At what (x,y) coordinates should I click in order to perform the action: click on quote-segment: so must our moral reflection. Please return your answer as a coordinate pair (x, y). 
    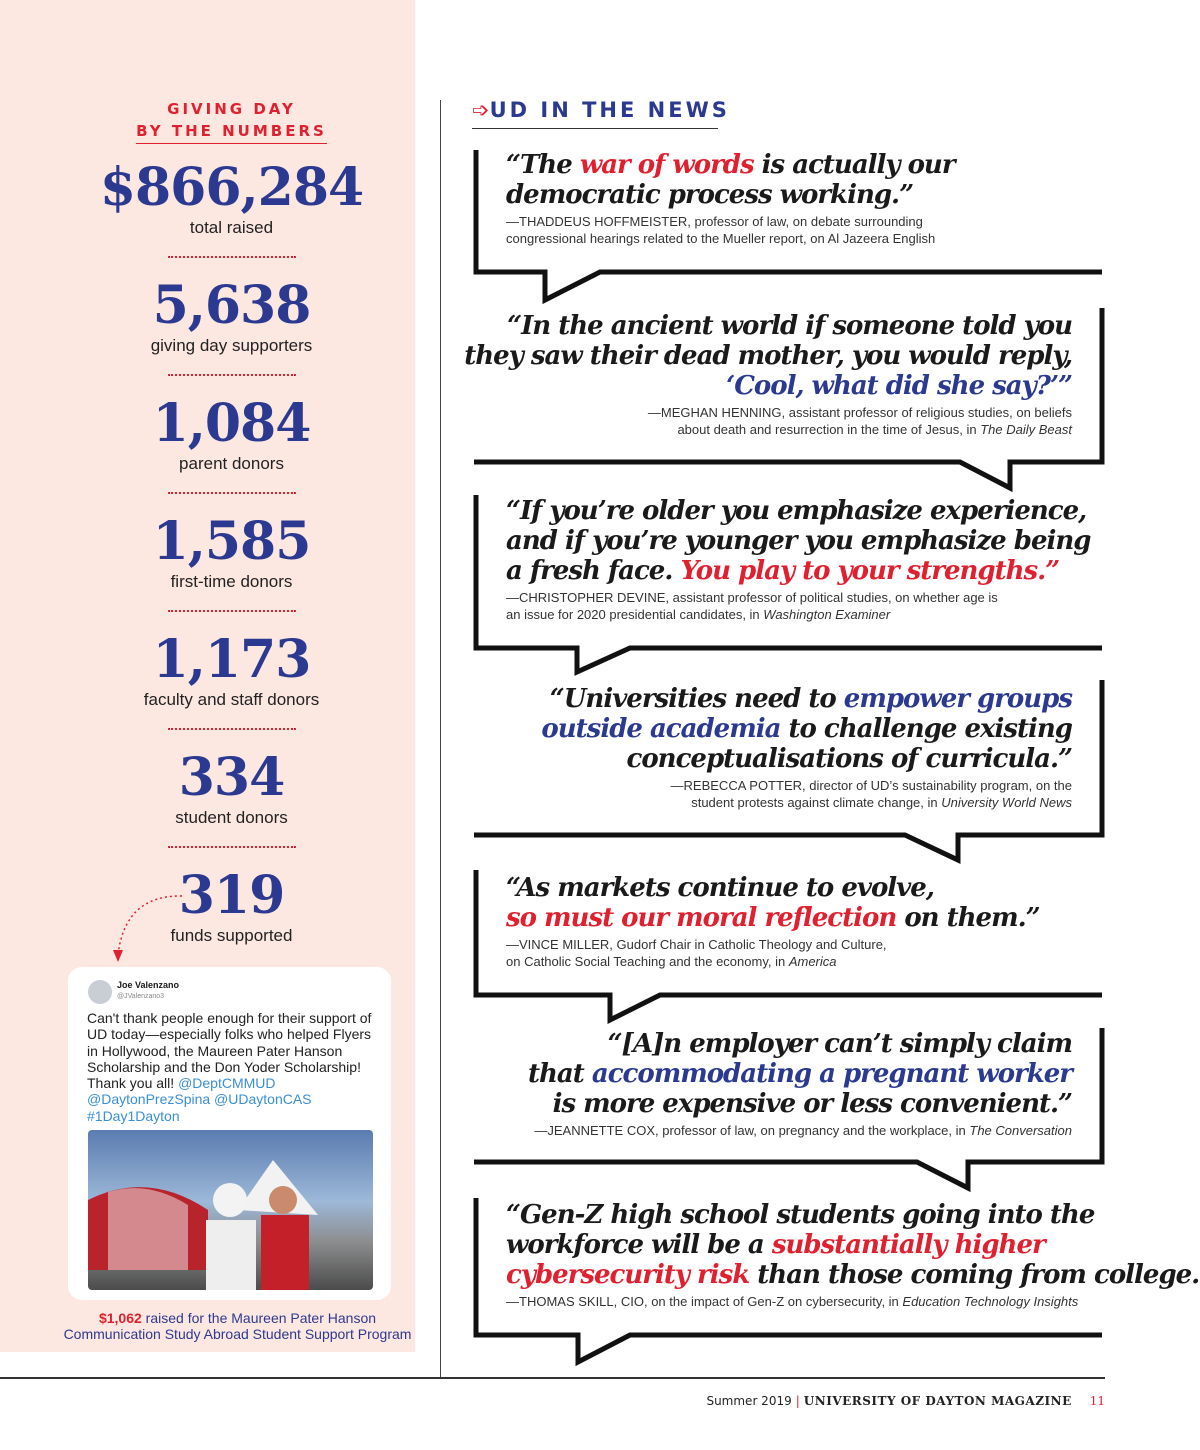
    Looking at the image, I should click on (701, 918).